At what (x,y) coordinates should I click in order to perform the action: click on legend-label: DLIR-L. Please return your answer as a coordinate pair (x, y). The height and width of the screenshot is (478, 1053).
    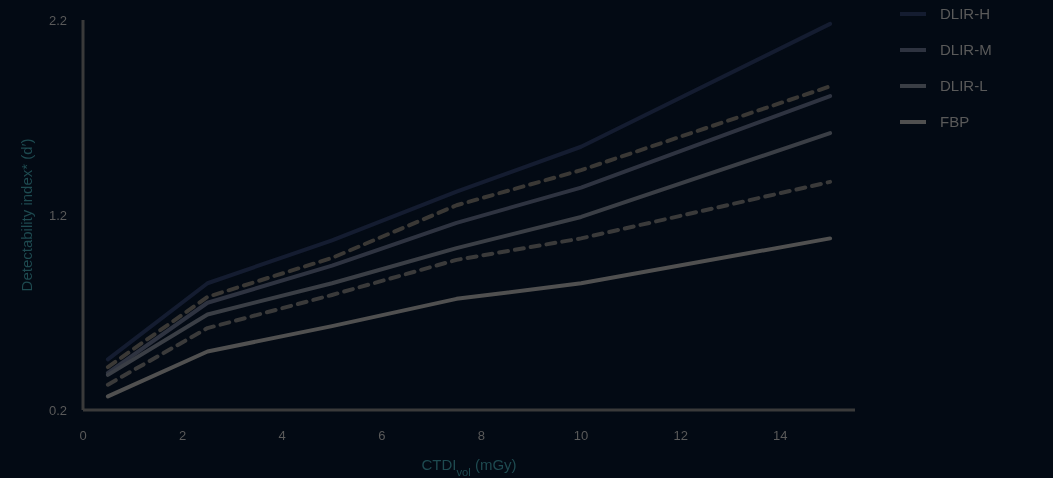
    Looking at the image, I should click on (964, 86).